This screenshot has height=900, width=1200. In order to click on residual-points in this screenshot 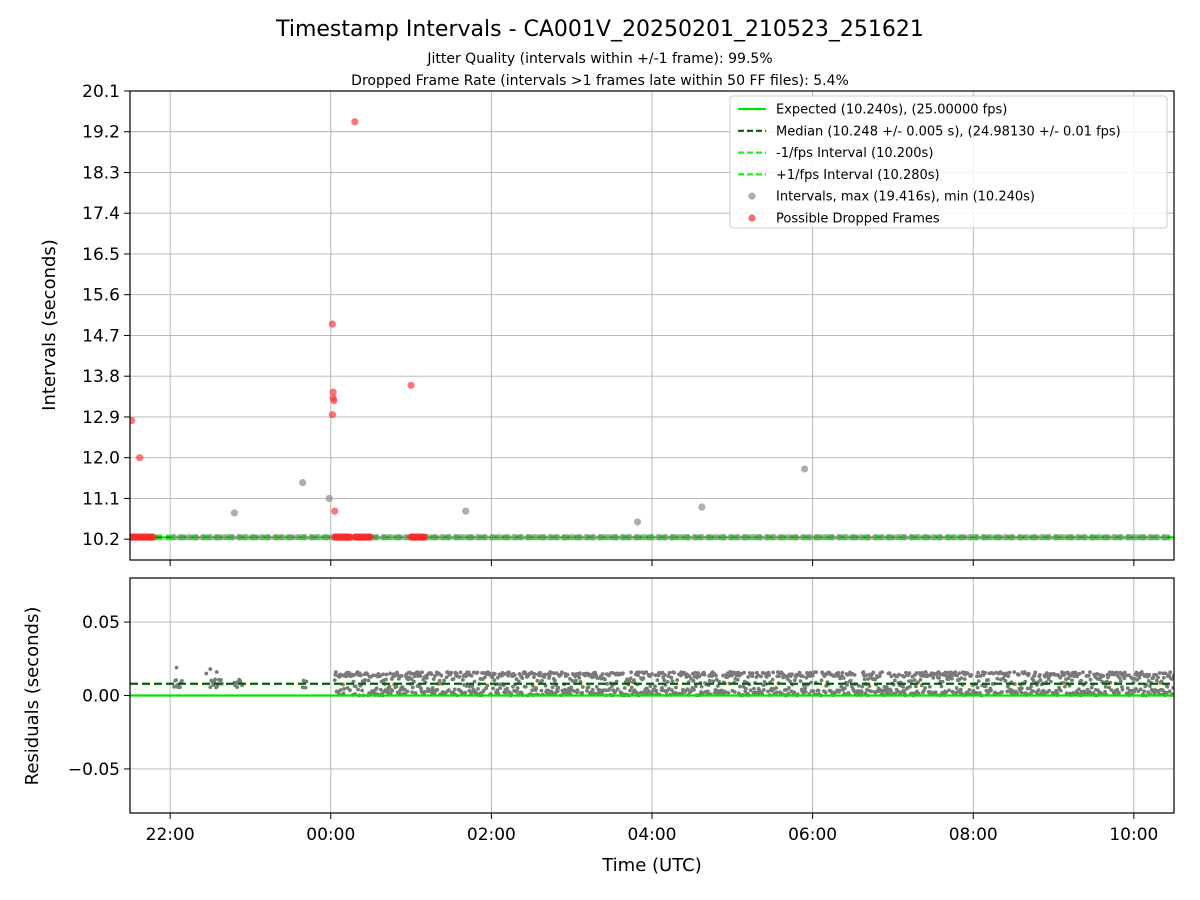, I will do `click(673, 681)`.